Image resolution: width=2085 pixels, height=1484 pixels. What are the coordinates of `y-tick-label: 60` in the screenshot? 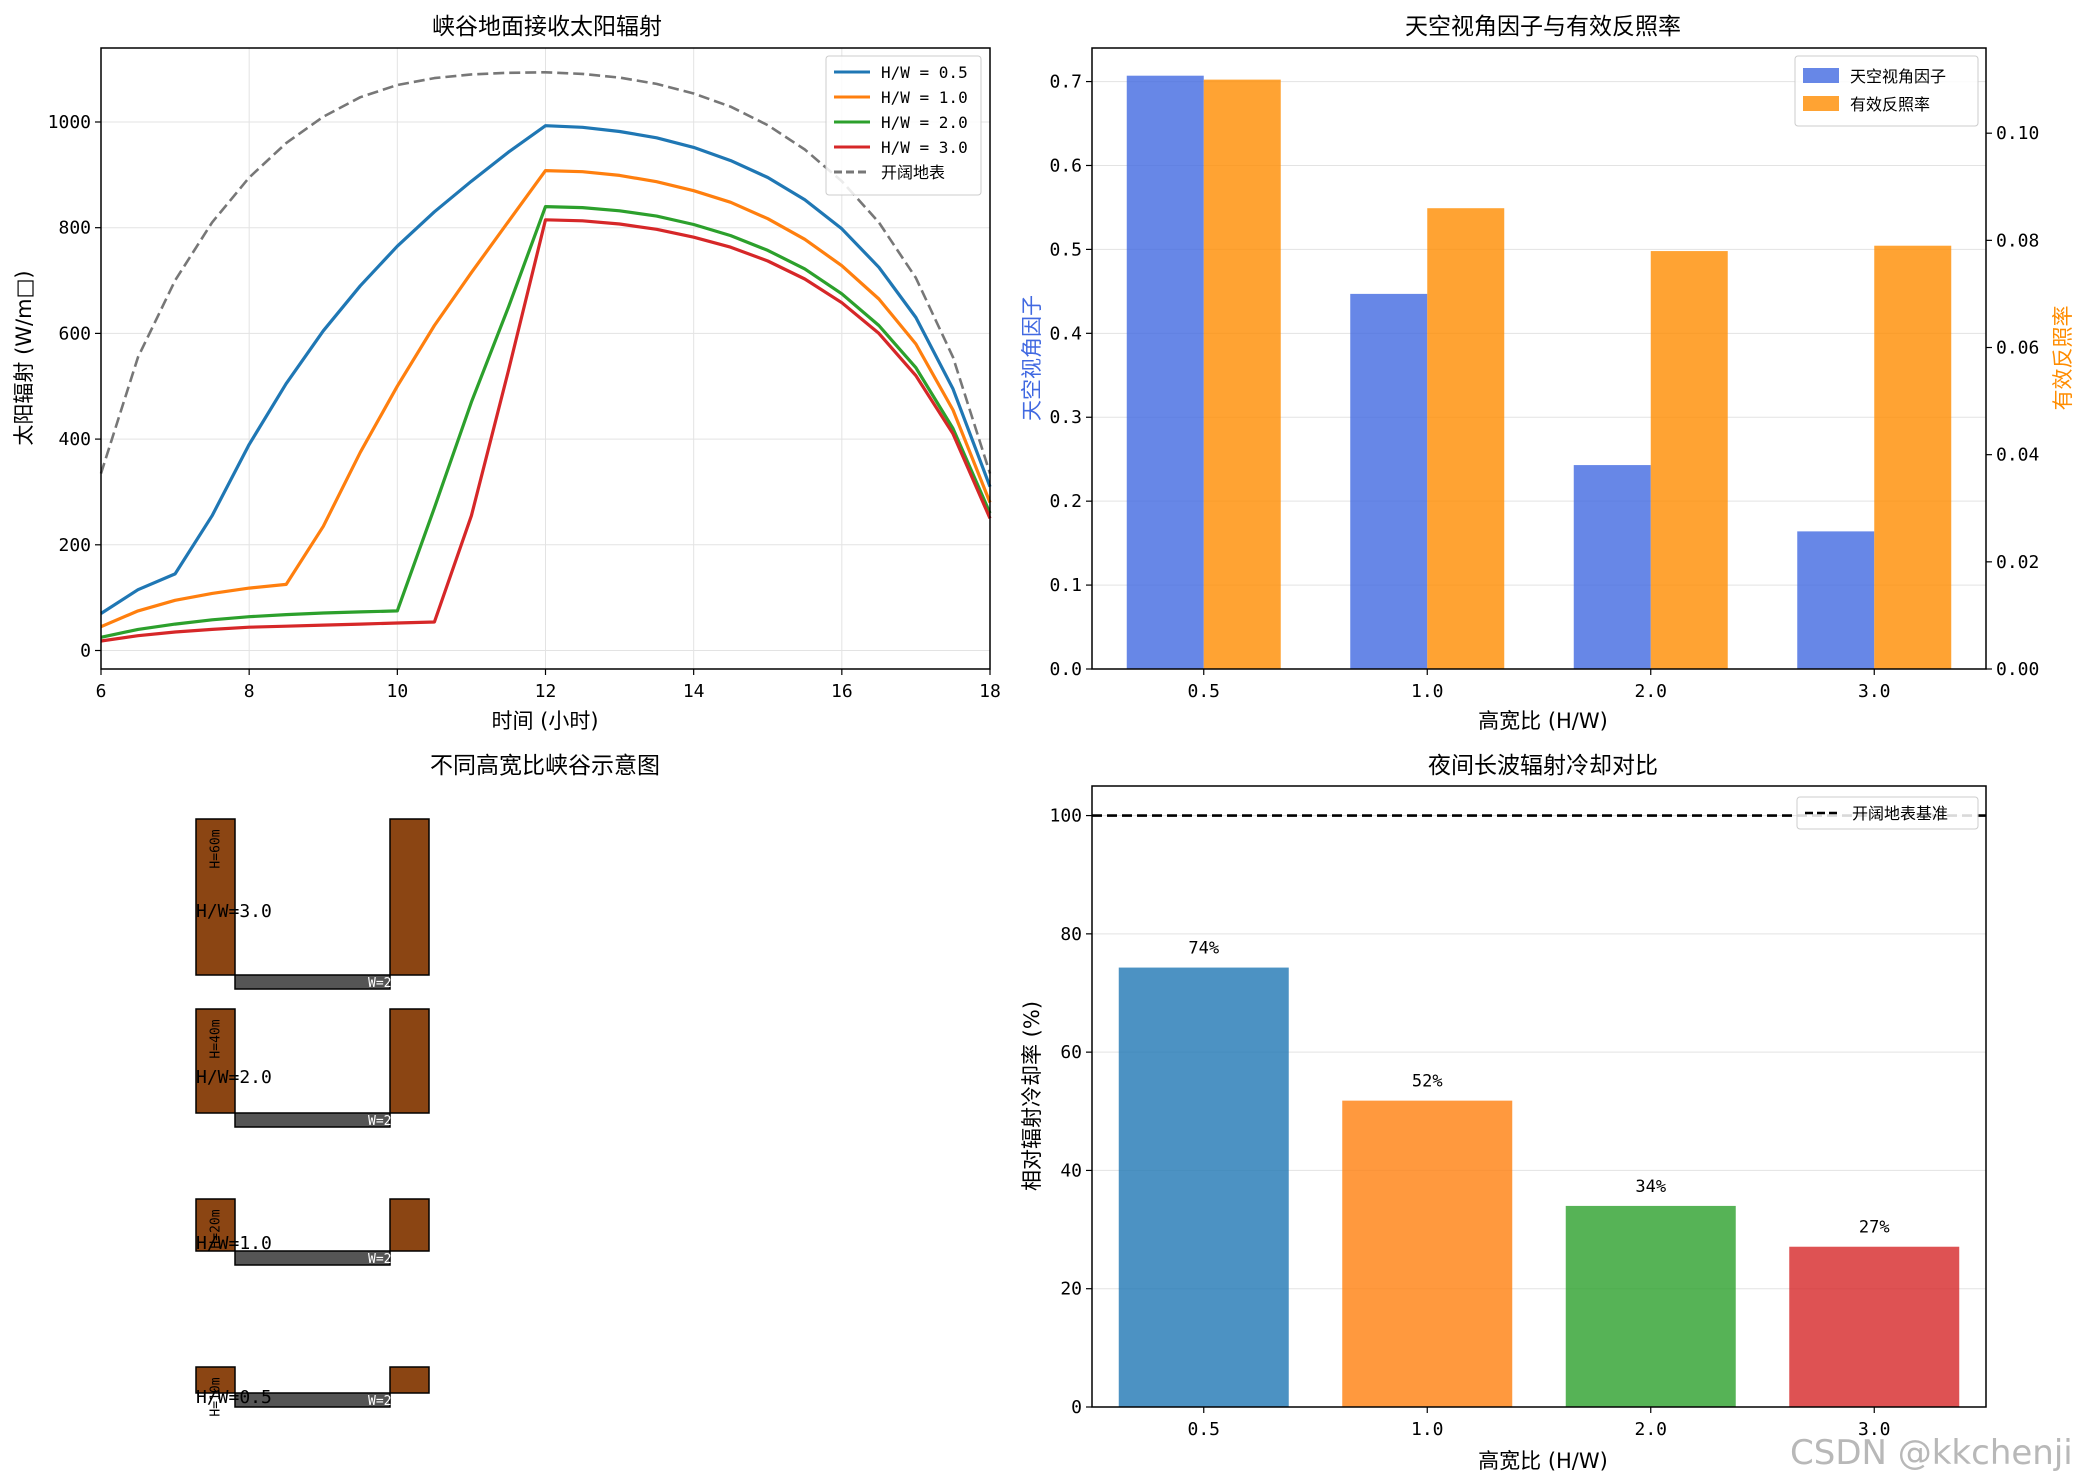 It's located at (1071, 1052).